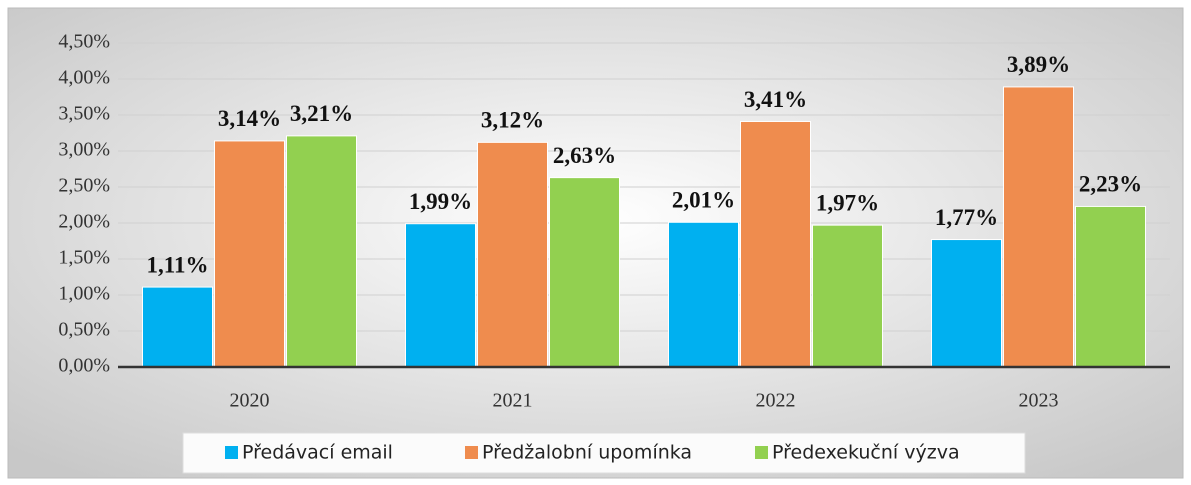 Image resolution: width=1191 pixels, height=485 pixels. Describe the element at coordinates (84, 366) in the screenshot. I see `y-tick-label: 0,00%` at that location.